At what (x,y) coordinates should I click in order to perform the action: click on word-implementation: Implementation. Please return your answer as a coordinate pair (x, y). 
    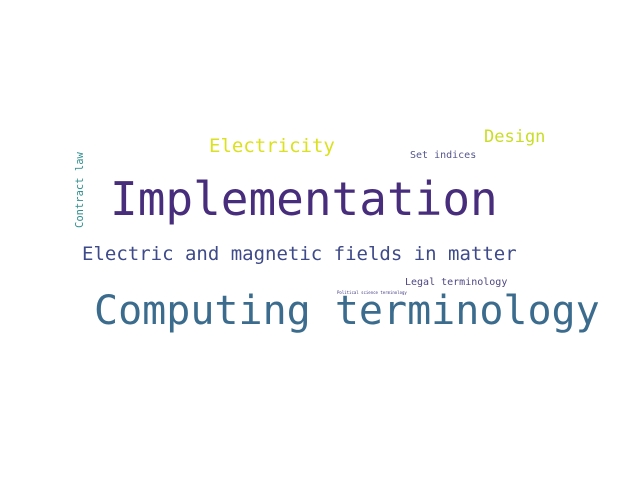
    Looking at the image, I should click on (304, 199).